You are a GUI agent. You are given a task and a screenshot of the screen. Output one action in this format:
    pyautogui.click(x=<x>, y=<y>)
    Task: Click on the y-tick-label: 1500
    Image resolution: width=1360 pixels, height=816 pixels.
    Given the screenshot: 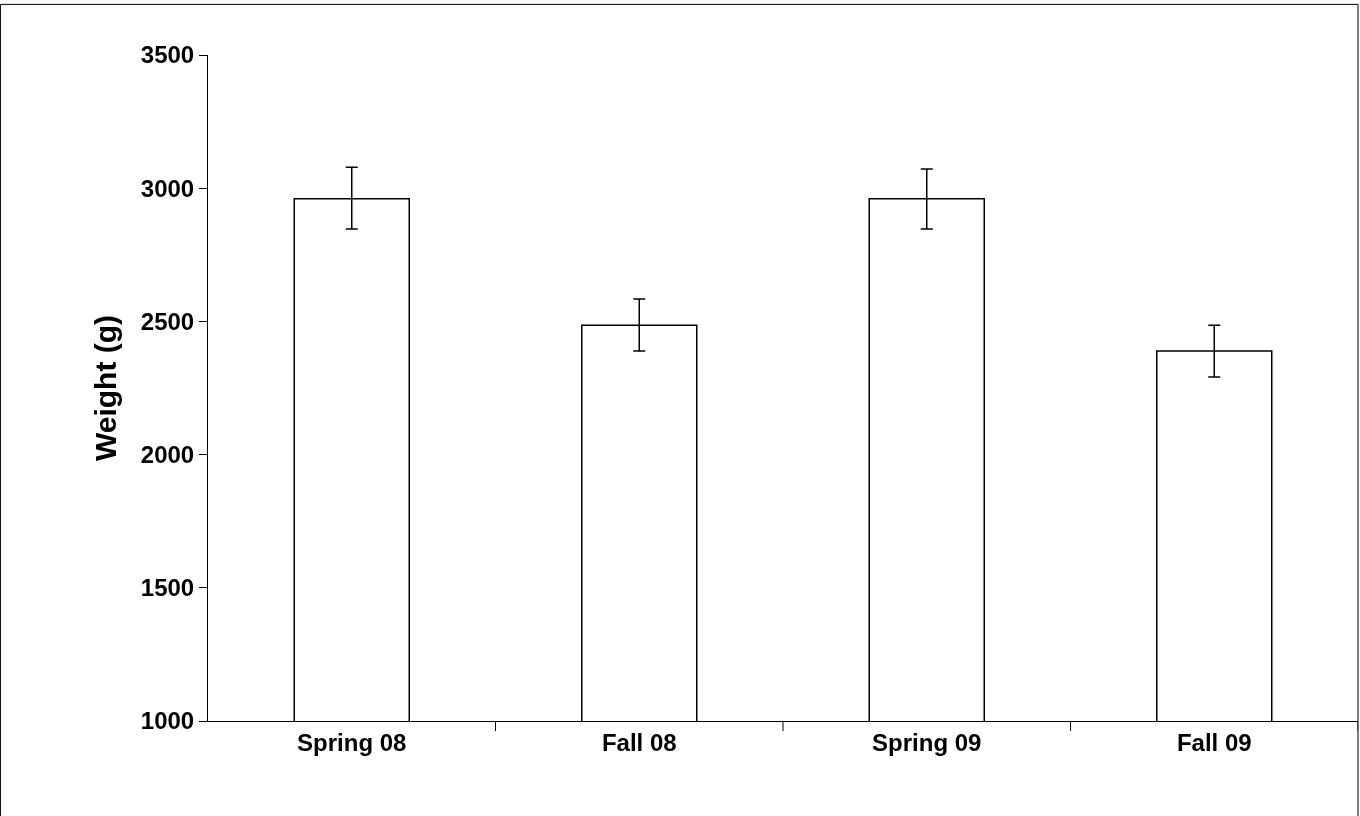 What is the action you would take?
    pyautogui.click(x=167, y=588)
    